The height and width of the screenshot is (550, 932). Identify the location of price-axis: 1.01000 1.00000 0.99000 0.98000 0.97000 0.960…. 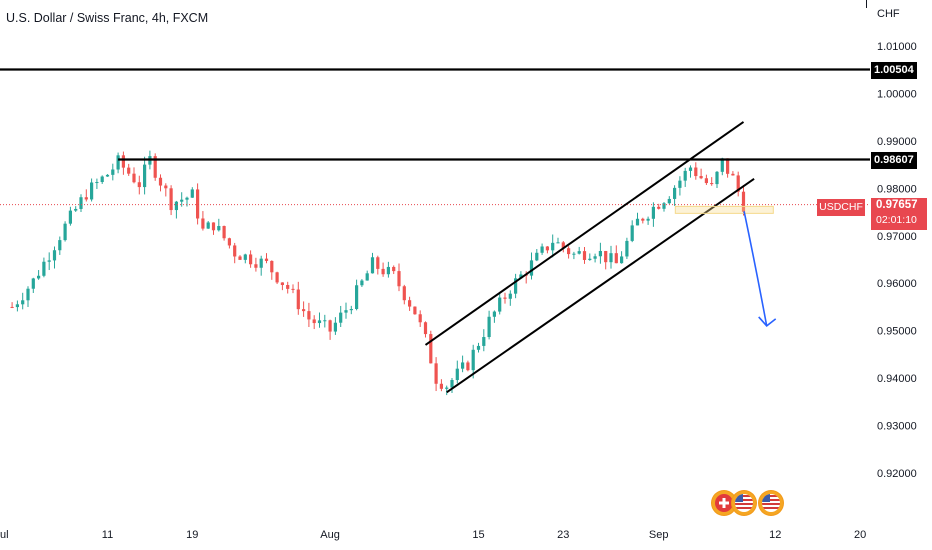
(897, 260).